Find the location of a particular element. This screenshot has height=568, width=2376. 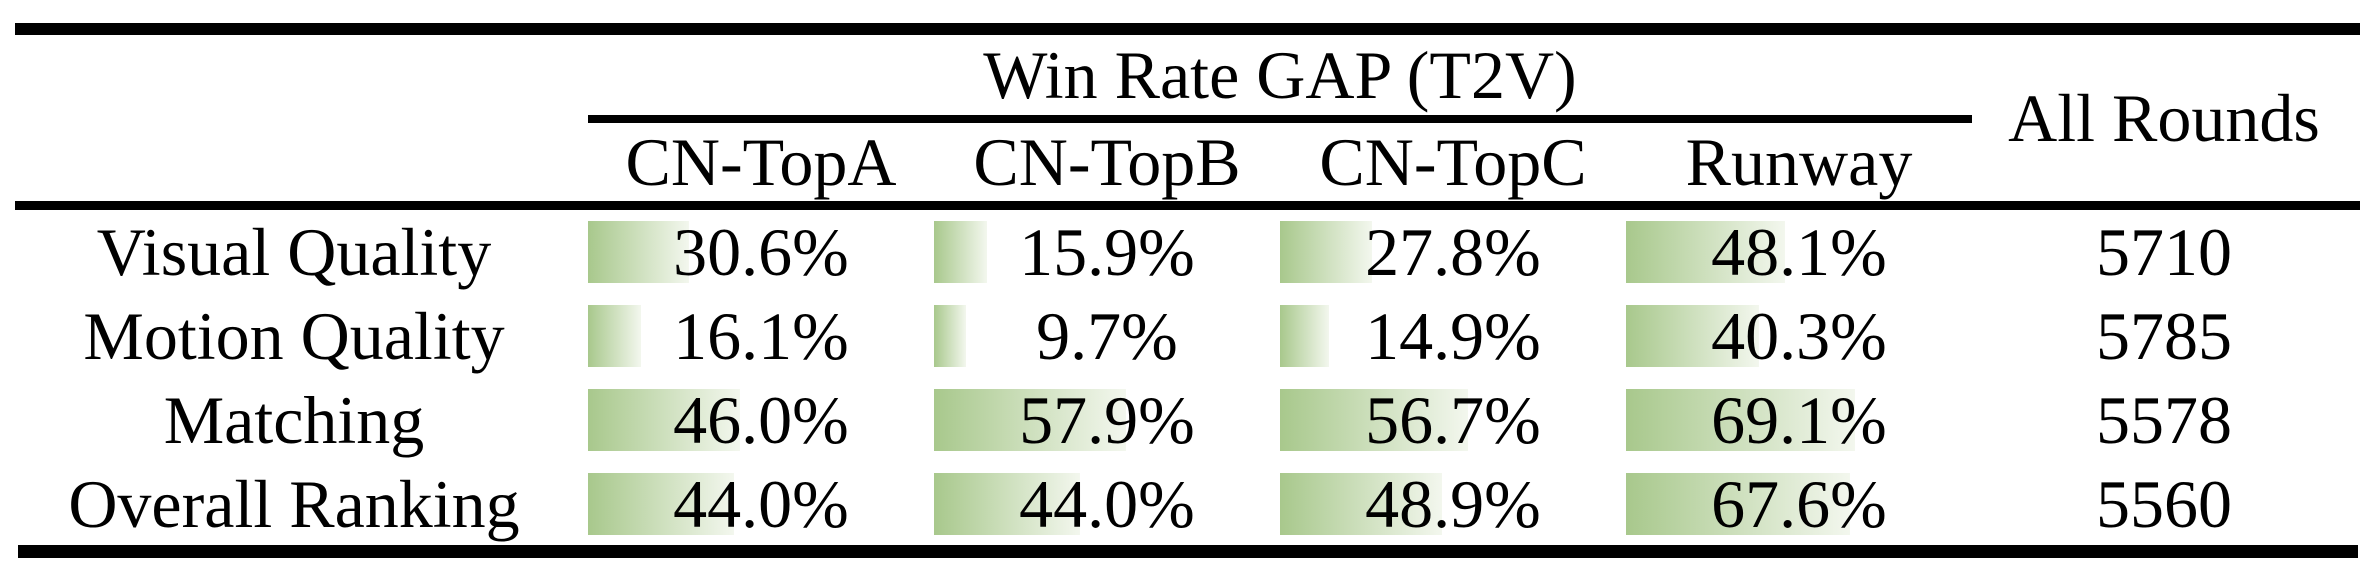

win-rate-cell: 15.9% is located at coordinates (1107, 252).